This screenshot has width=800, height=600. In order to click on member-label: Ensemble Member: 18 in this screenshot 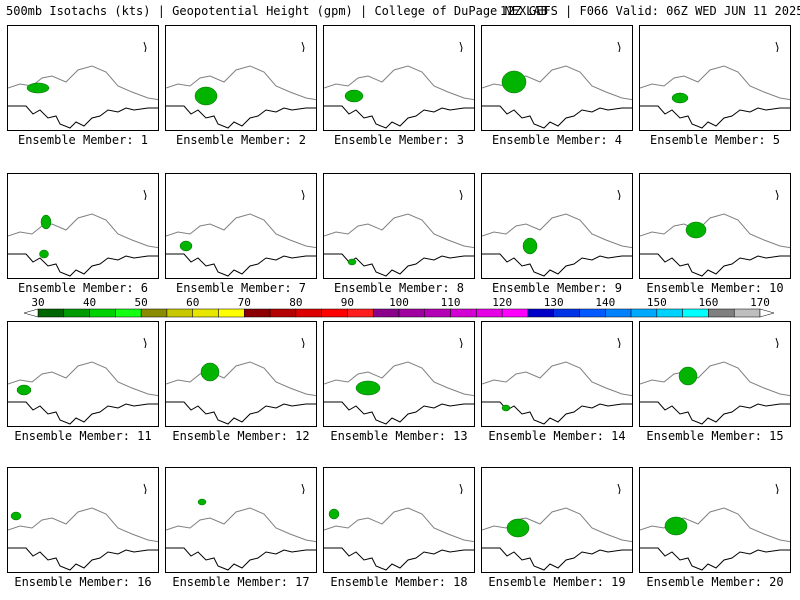, I will do `click(399, 582)`.